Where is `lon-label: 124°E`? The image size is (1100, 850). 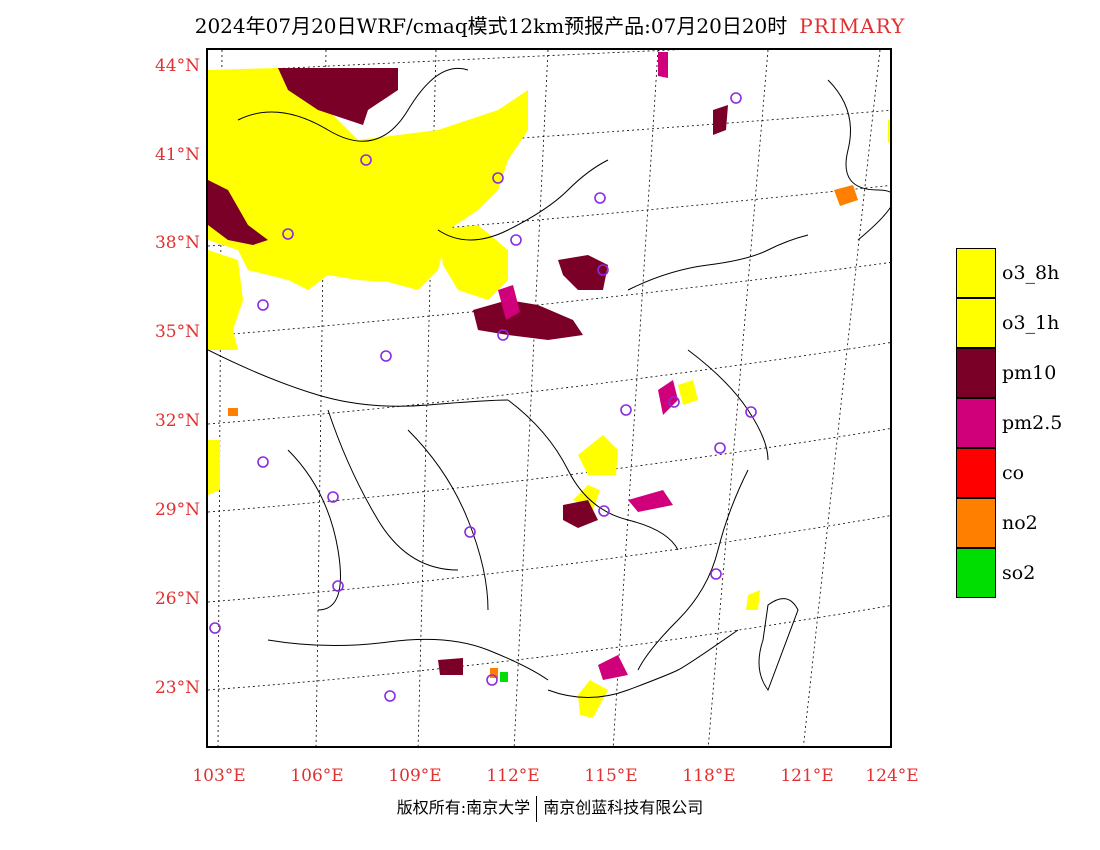 lon-label: 124°E is located at coordinates (892, 776).